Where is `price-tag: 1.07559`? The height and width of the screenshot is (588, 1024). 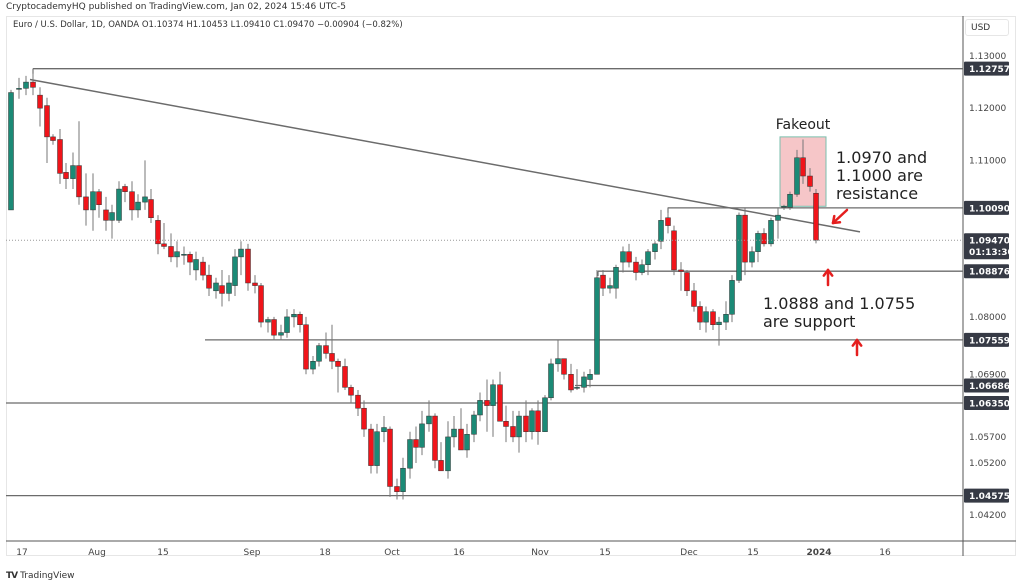 price-tag: 1.07559 is located at coordinates (987, 339).